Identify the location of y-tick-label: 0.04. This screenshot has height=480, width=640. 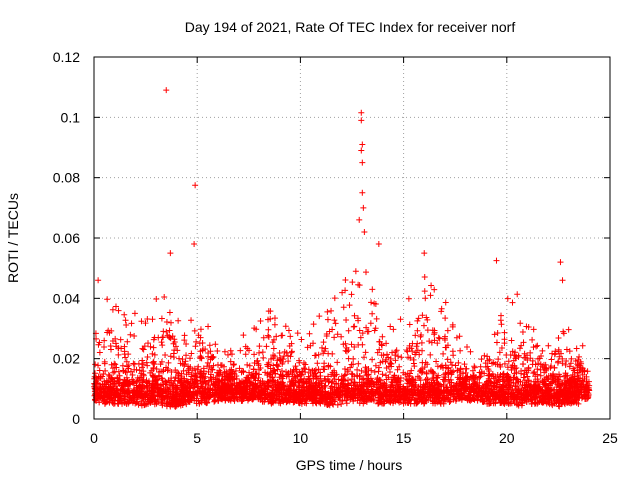
(66, 298).